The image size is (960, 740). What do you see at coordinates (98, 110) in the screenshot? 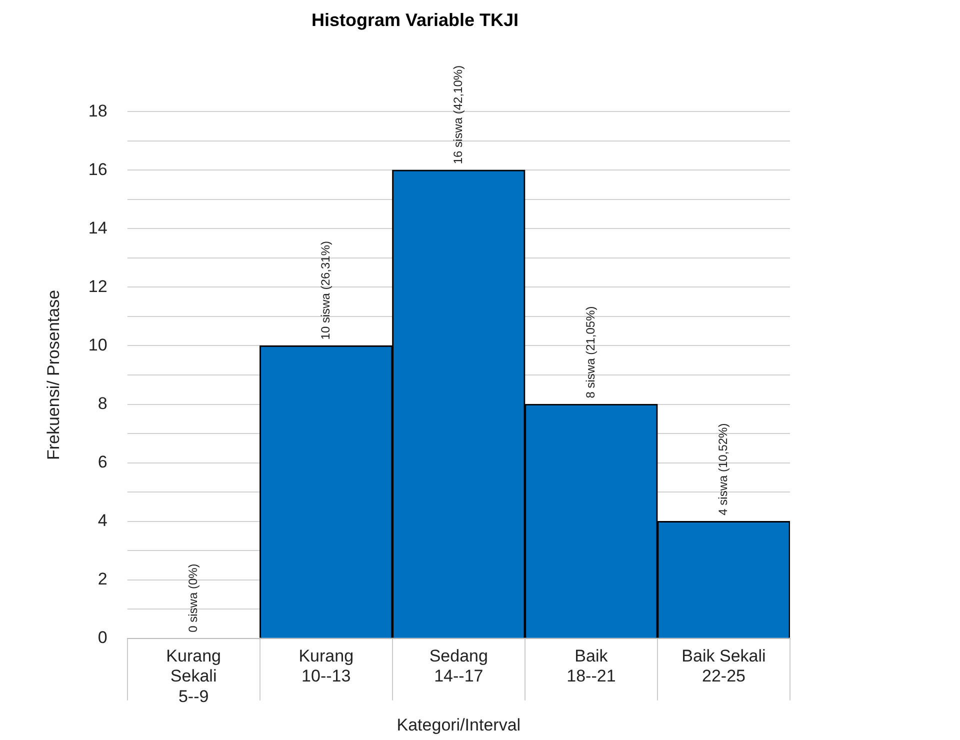
I see `y-tick-label: 18` at bounding box center [98, 110].